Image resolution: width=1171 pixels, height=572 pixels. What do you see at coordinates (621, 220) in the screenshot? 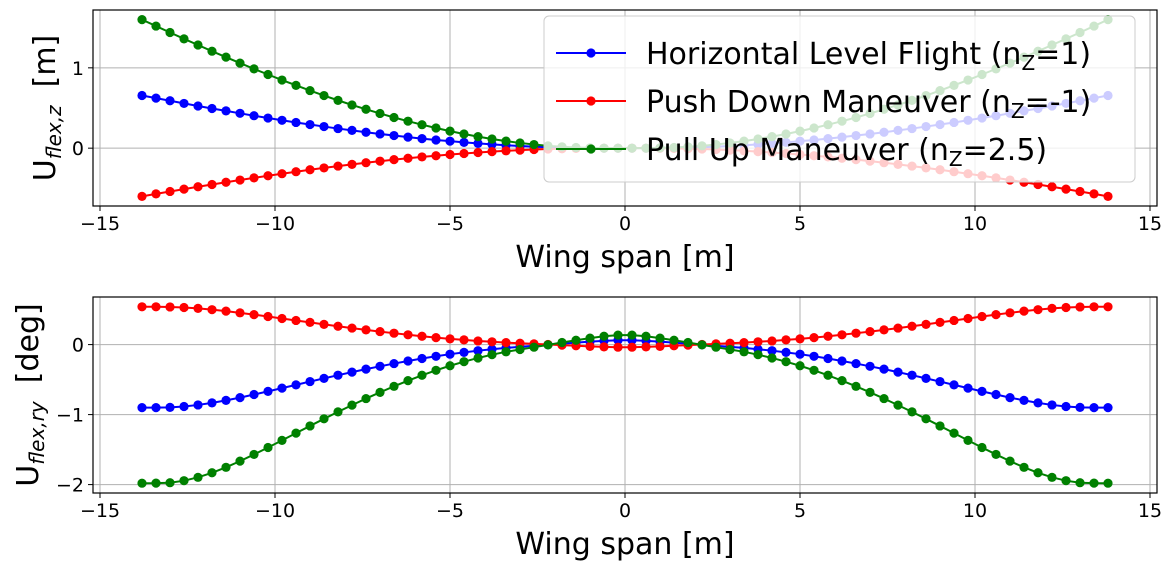
I see `top-x-ticks: −15 −10 −5 0 5 10 15` at bounding box center [621, 220].